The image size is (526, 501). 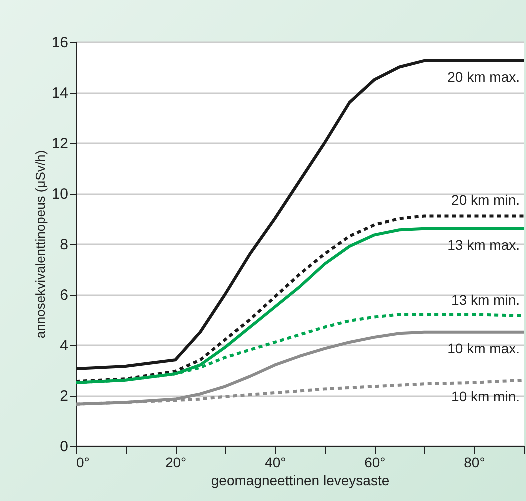 What do you see at coordinates (486, 396) in the screenshot?
I see `series-label: 10 km min.` at bounding box center [486, 396].